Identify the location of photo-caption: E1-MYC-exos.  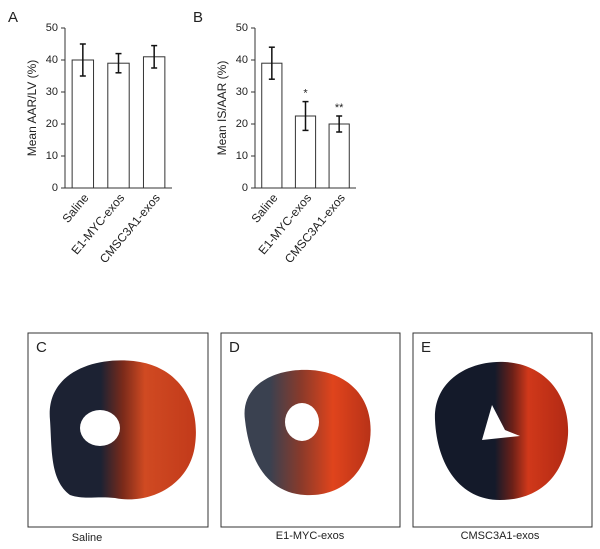
(310, 536).